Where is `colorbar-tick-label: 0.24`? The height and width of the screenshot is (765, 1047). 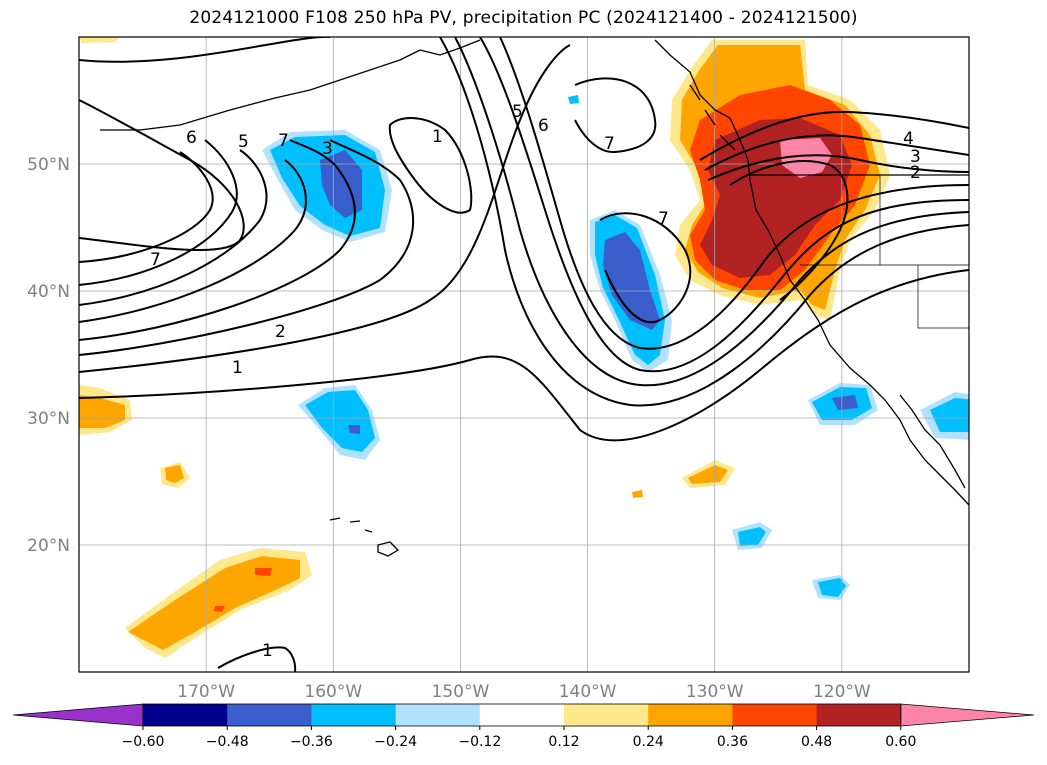
colorbar-tick-label: 0.24 is located at coordinates (648, 742).